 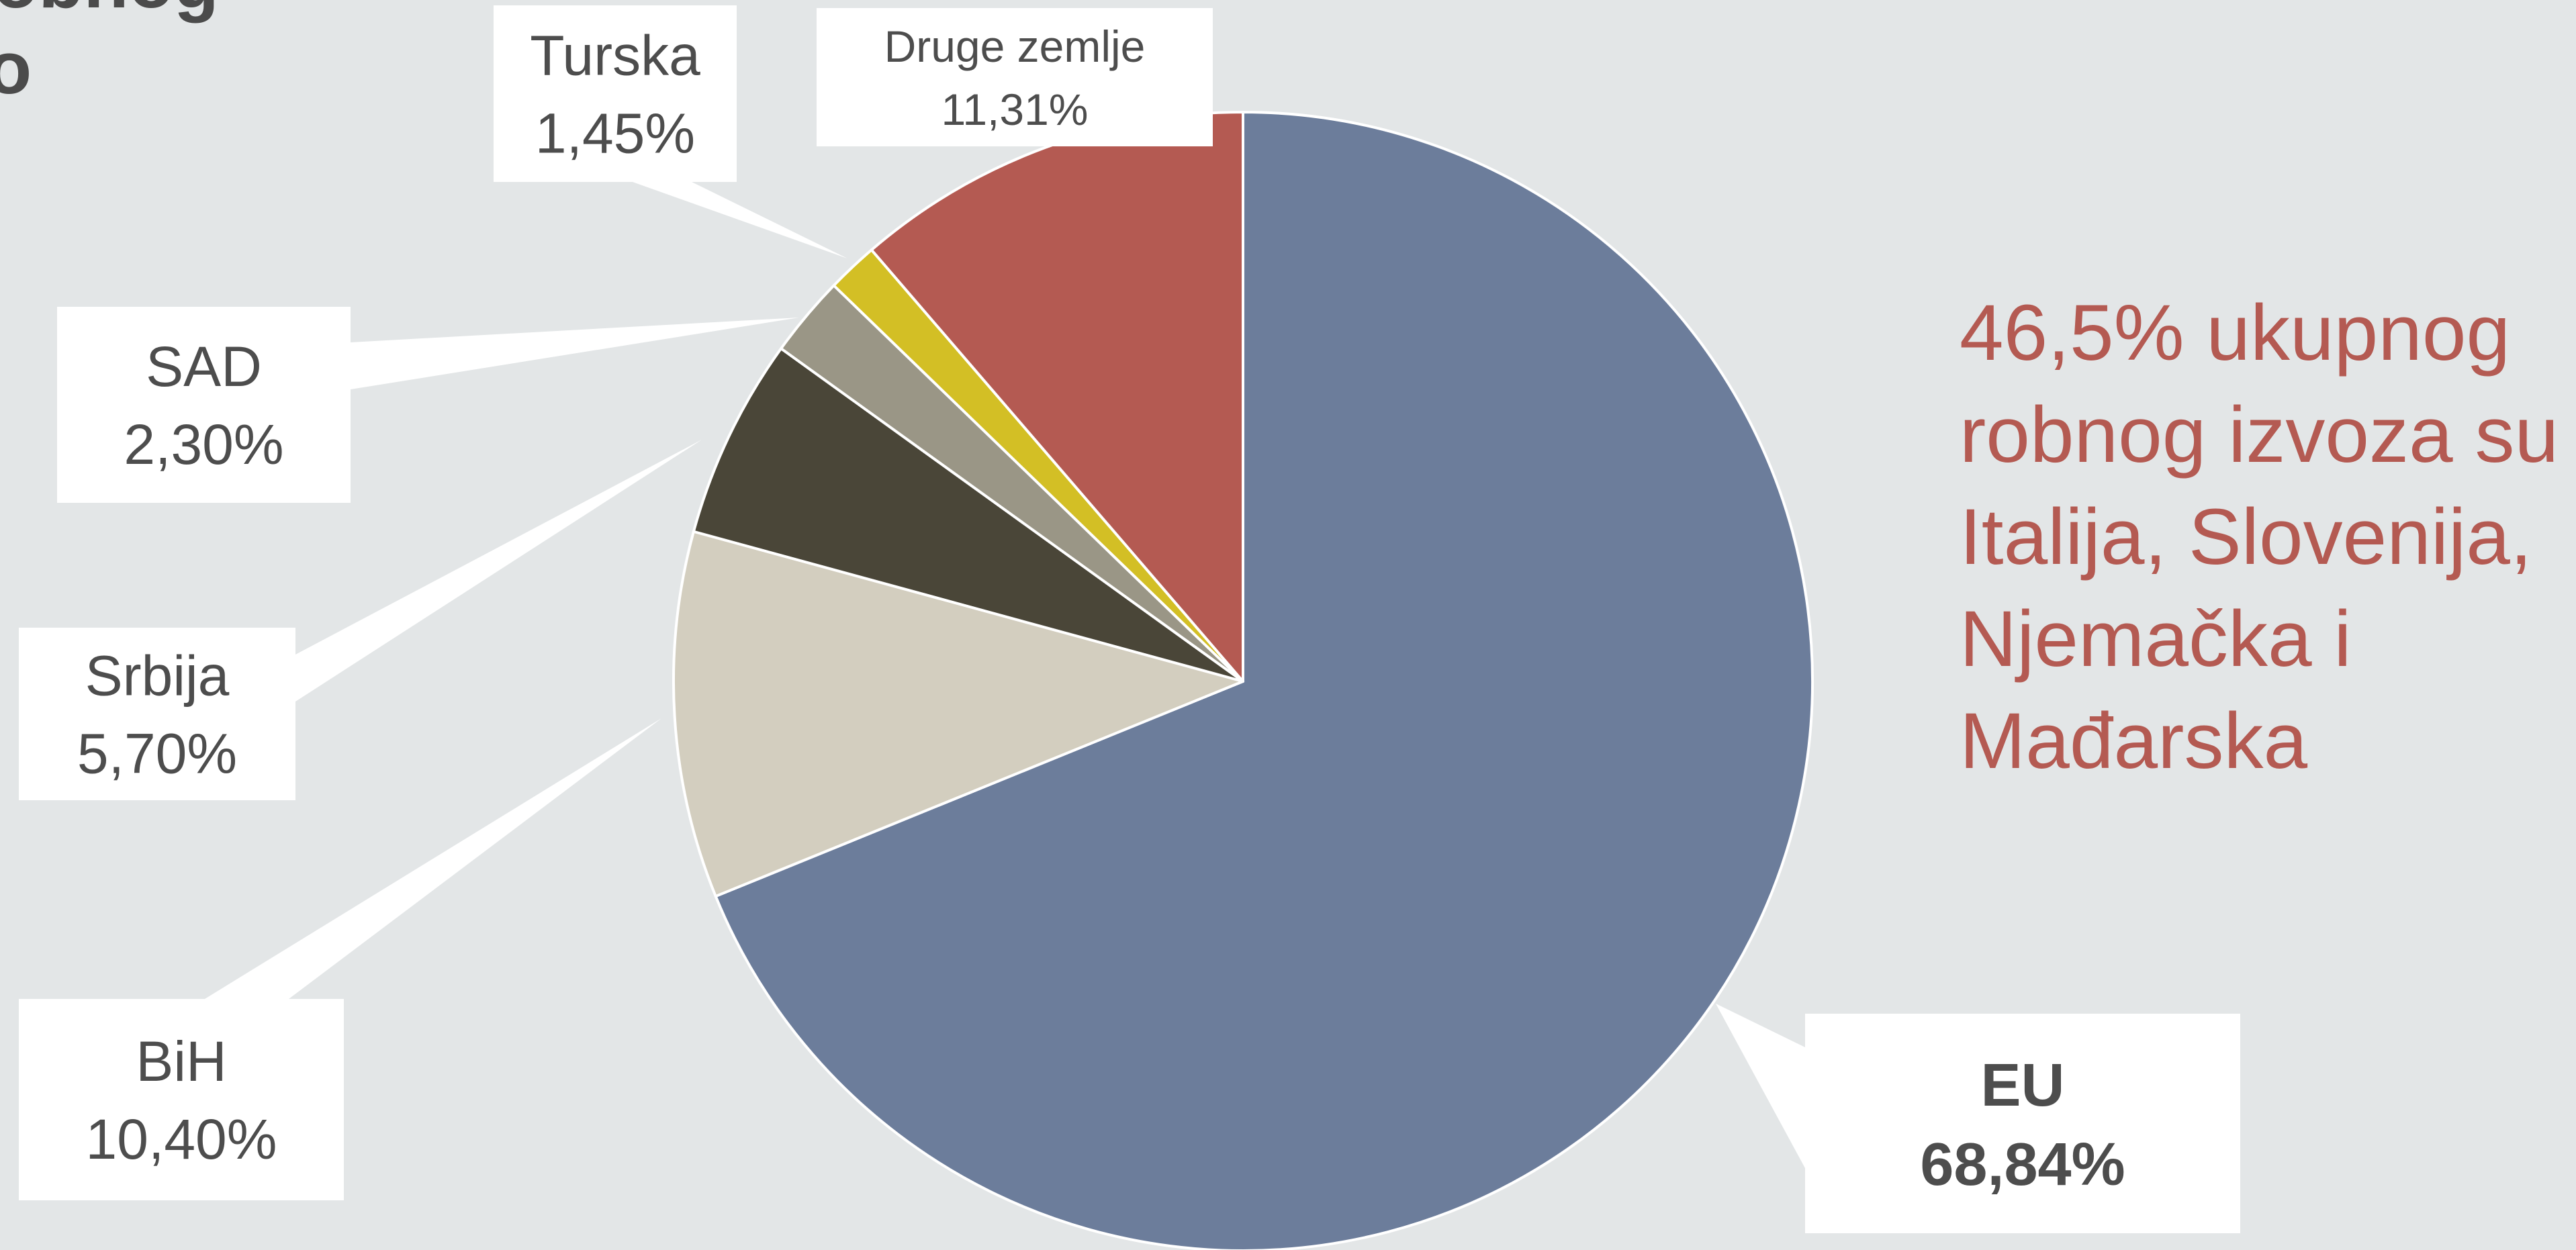 I want to click on data-label-value-sad: 2,30%, so click(x=203, y=445).